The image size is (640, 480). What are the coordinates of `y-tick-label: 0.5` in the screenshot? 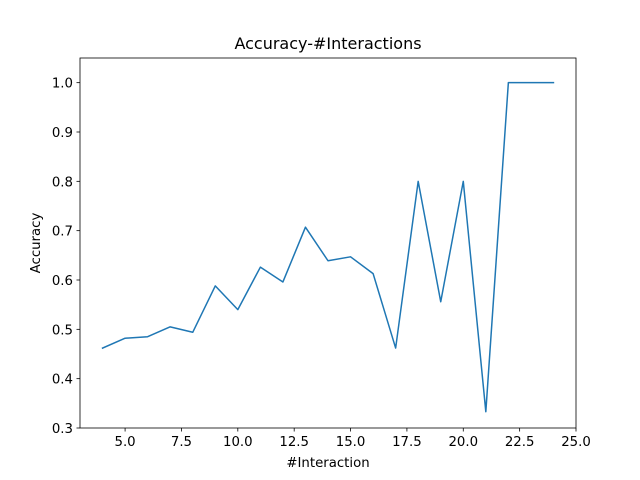 It's located at (62, 330).